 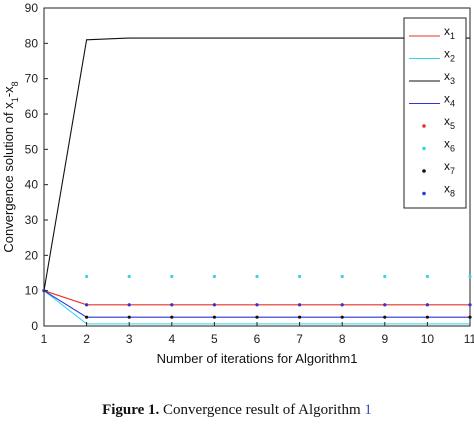 I want to click on caption-reference-link: 1, so click(x=368, y=410).